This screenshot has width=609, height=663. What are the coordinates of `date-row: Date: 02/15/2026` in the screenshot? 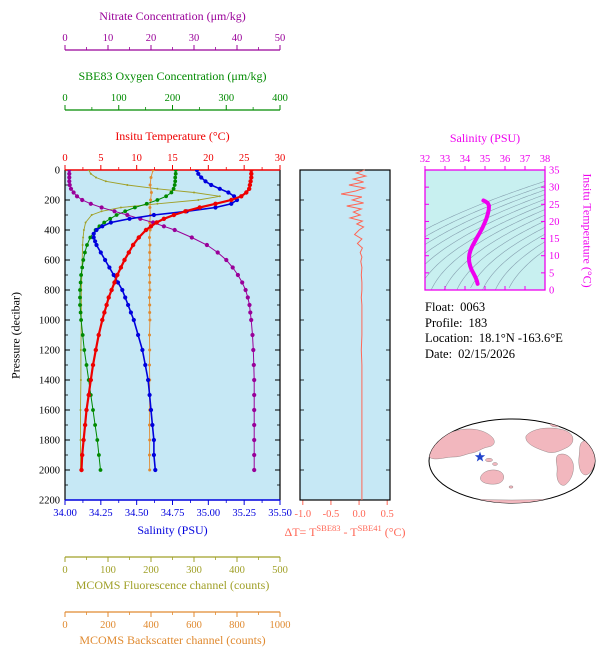 It's located at (494, 355).